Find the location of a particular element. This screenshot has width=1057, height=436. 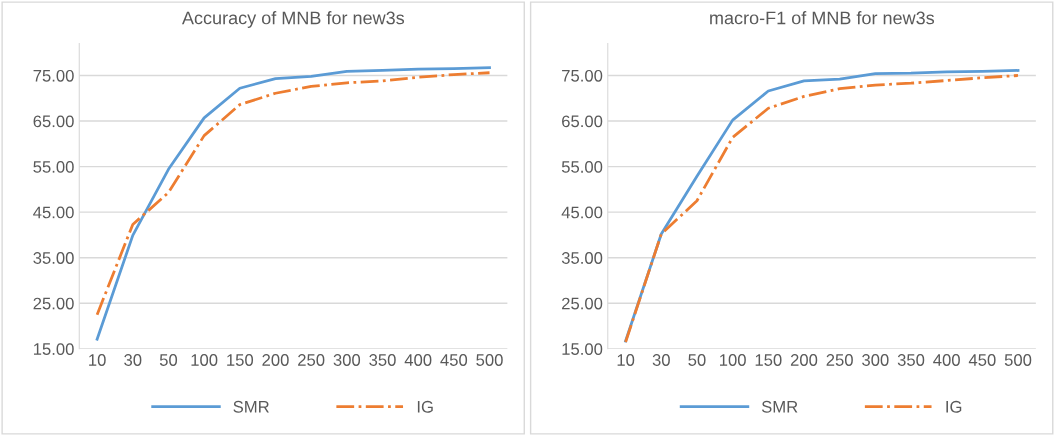

chart-title: macro-F1 of MNB for new3s is located at coordinates (822, 18).